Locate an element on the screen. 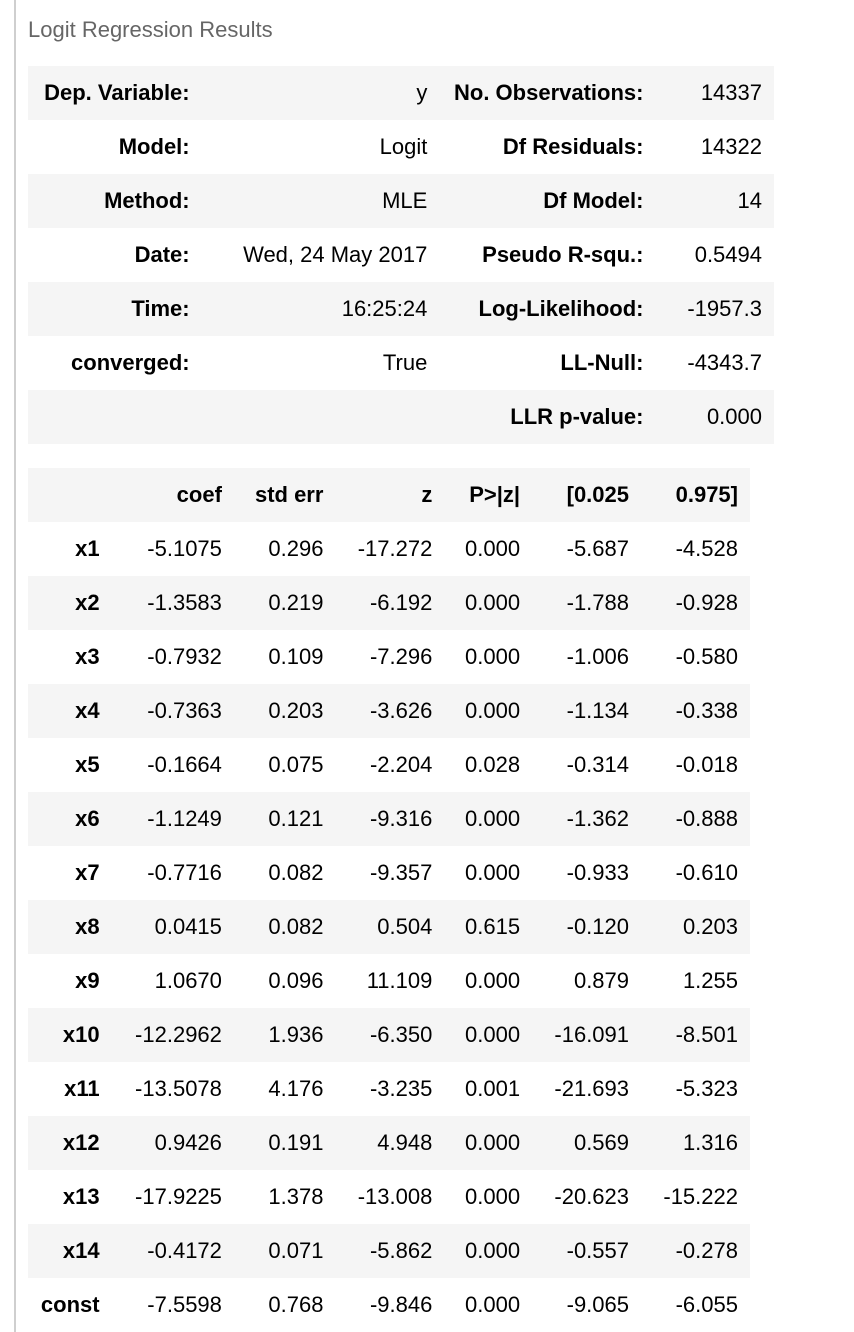  summary-label: Df Model: is located at coordinates (542, 201).